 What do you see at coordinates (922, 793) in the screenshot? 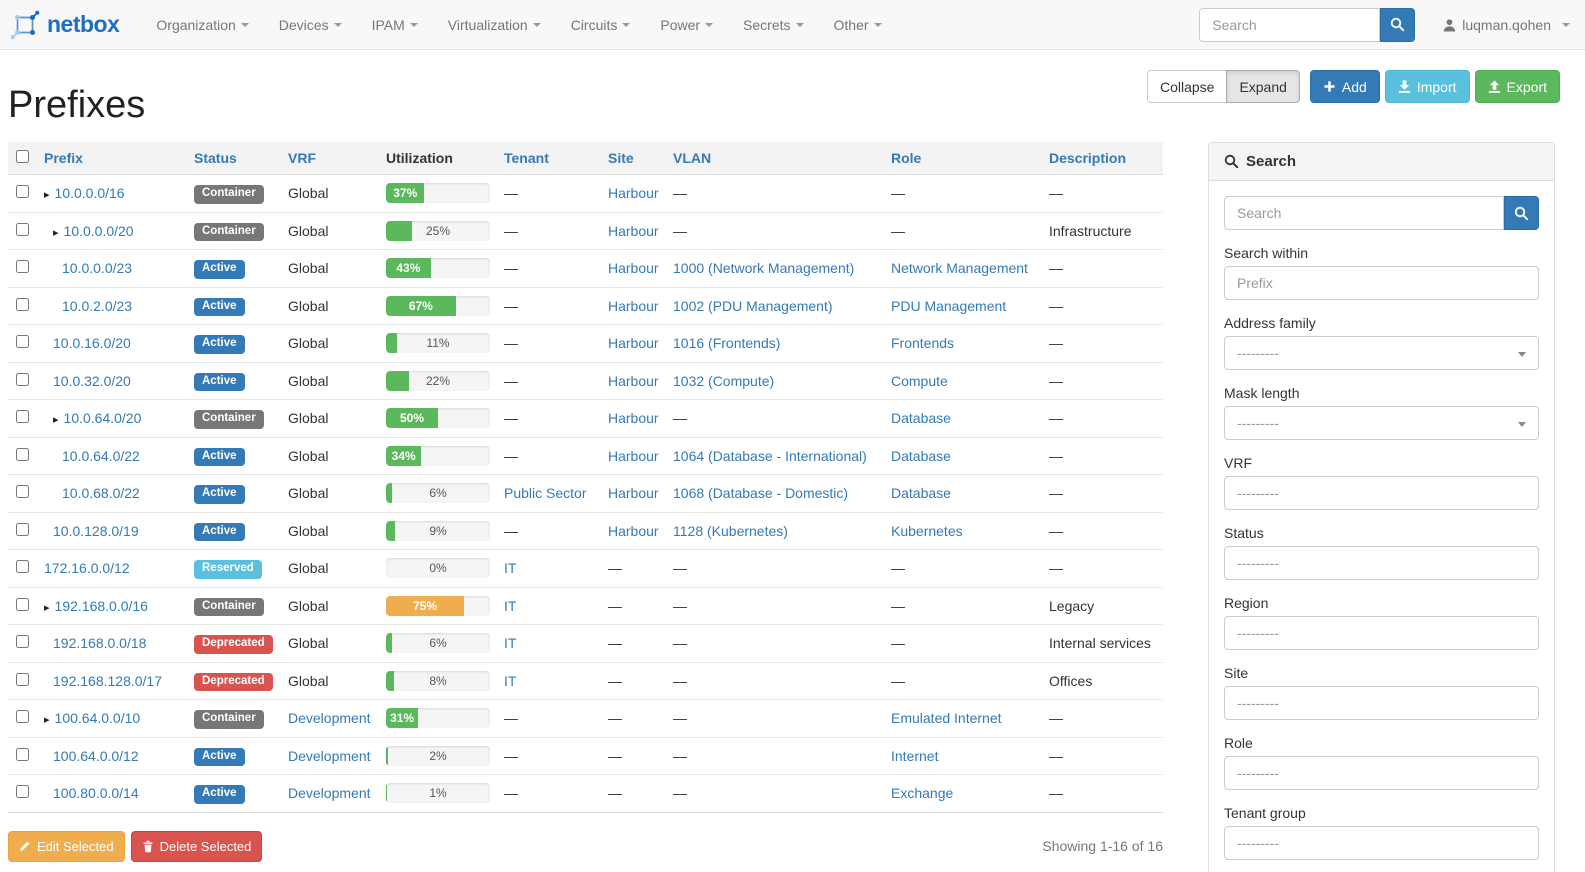
I see `role-link: Exchange` at bounding box center [922, 793].